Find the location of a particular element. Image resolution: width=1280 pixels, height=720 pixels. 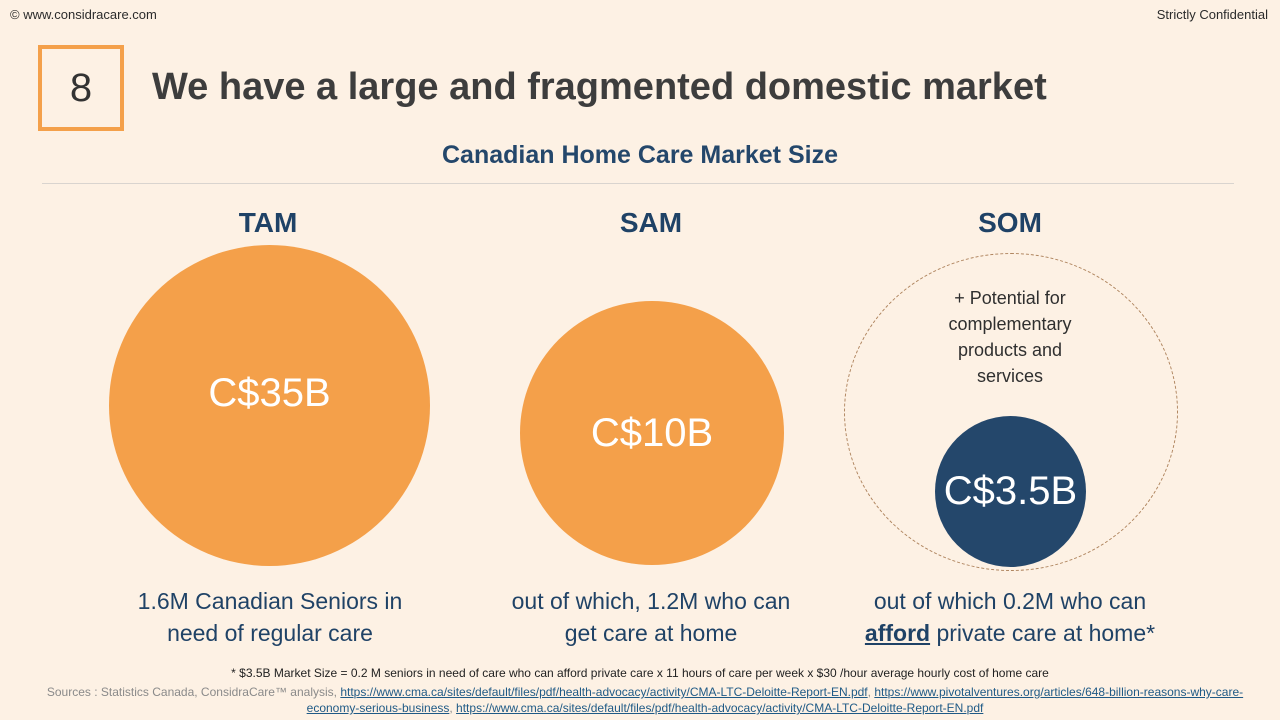

som-potential-line2: complementary is located at coordinates (1010, 324).